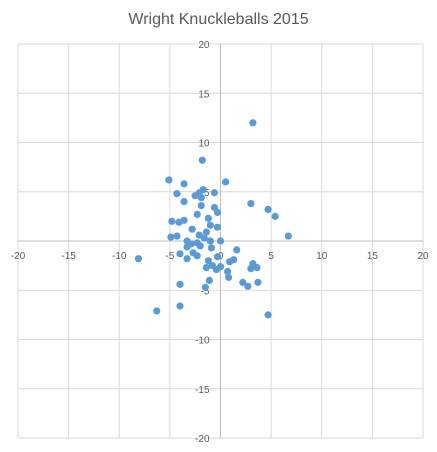  I want to click on y-tick-label: 5, so click(207, 193).